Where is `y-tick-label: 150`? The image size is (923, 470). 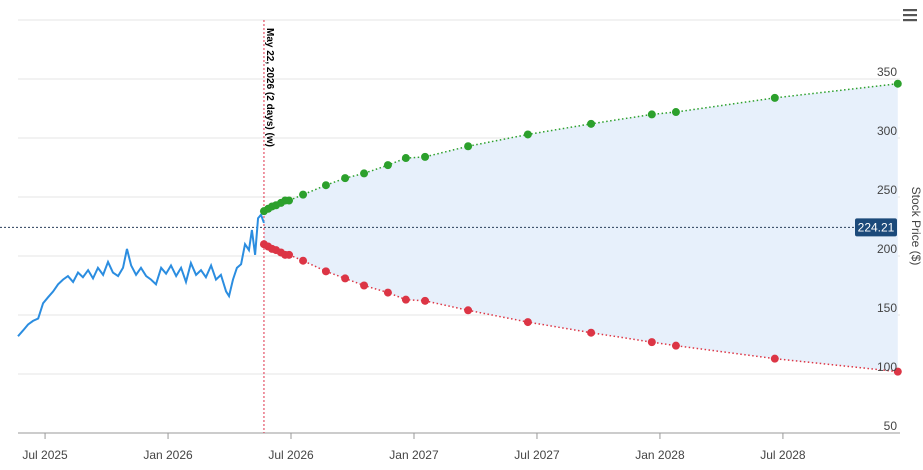
y-tick-label: 150 is located at coordinates (887, 308).